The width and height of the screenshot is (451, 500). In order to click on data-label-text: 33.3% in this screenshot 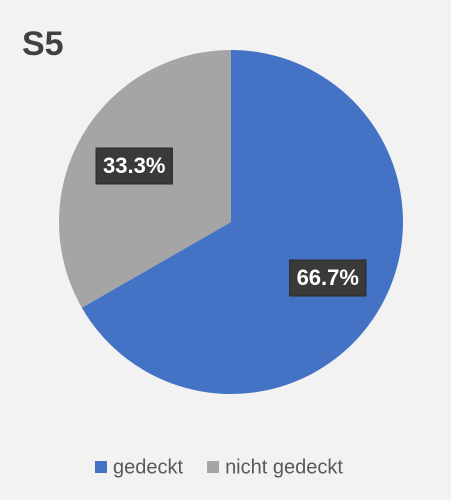, I will do `click(134, 165)`.